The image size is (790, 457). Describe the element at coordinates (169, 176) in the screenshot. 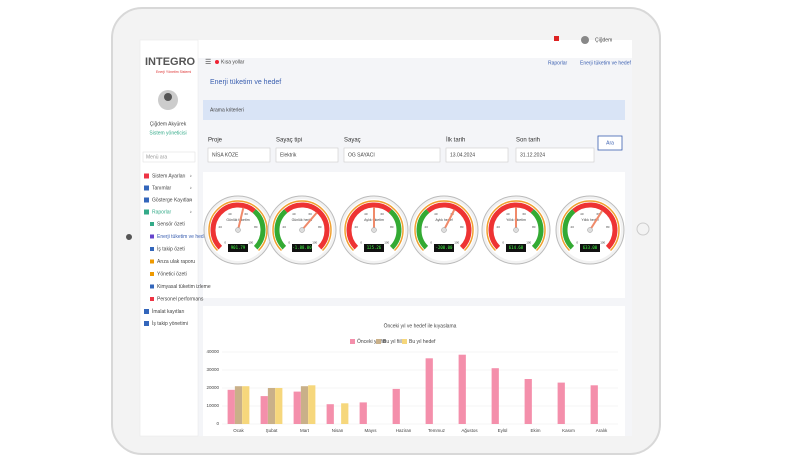

I see `menu-item: Sistem Ayarları` at that location.